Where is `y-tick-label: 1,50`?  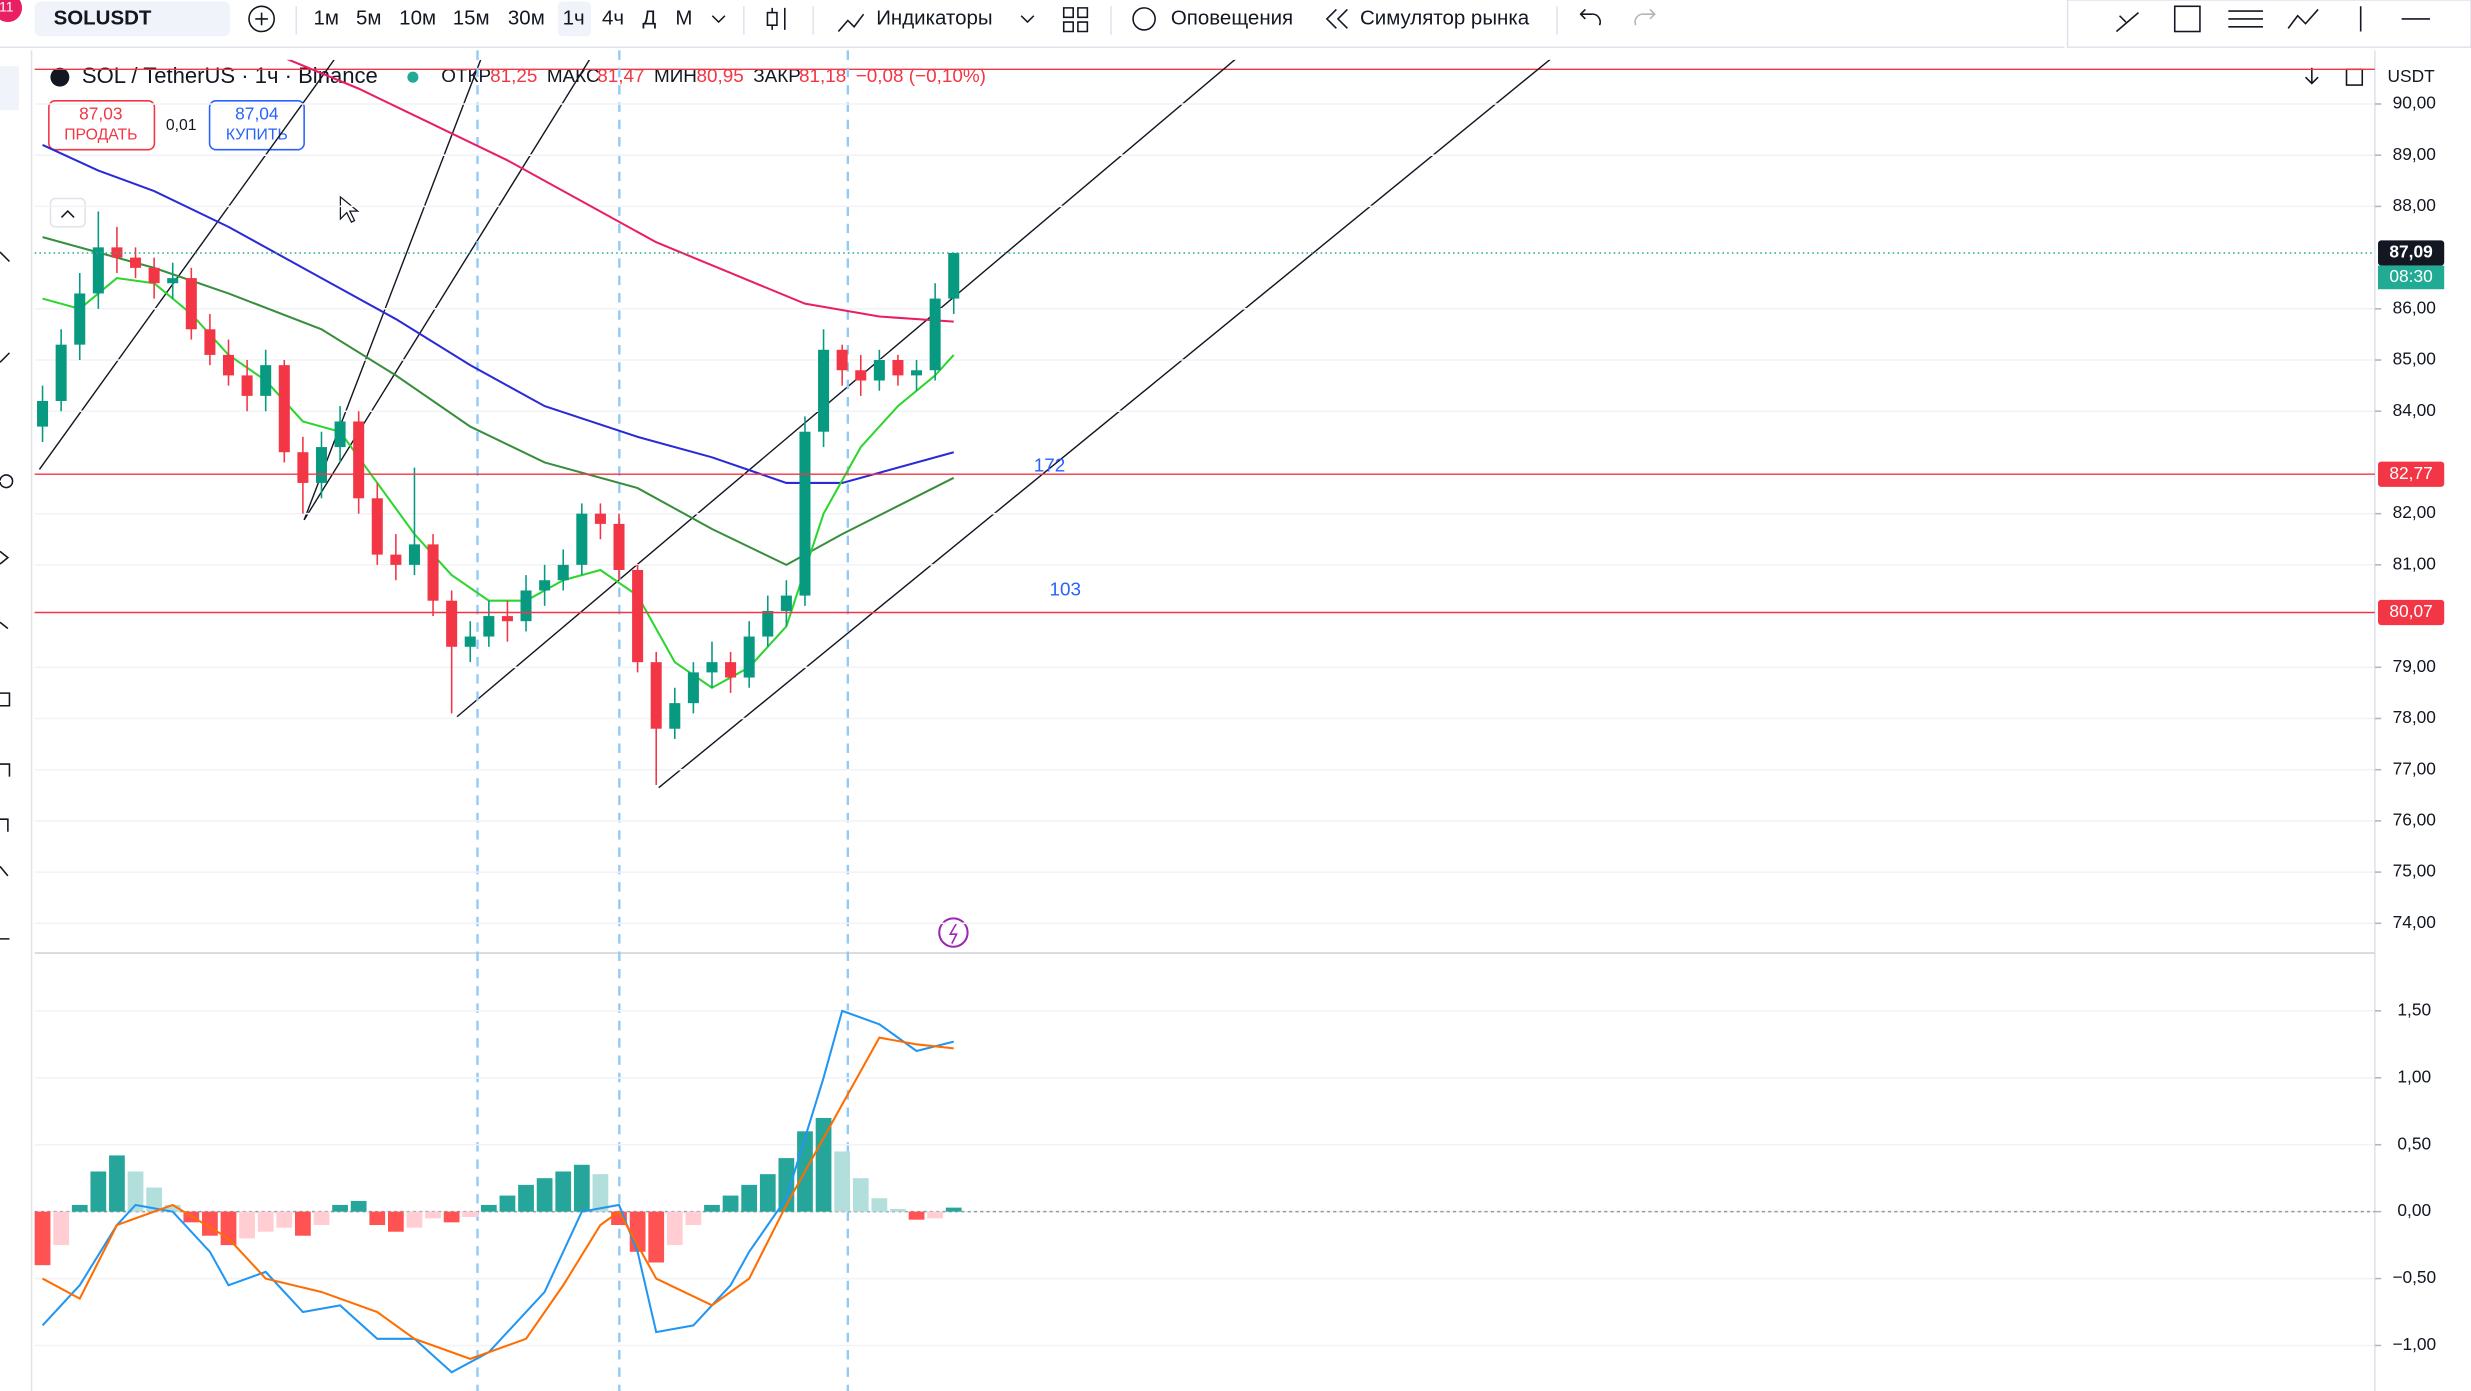 y-tick-label: 1,50 is located at coordinates (2414, 1009).